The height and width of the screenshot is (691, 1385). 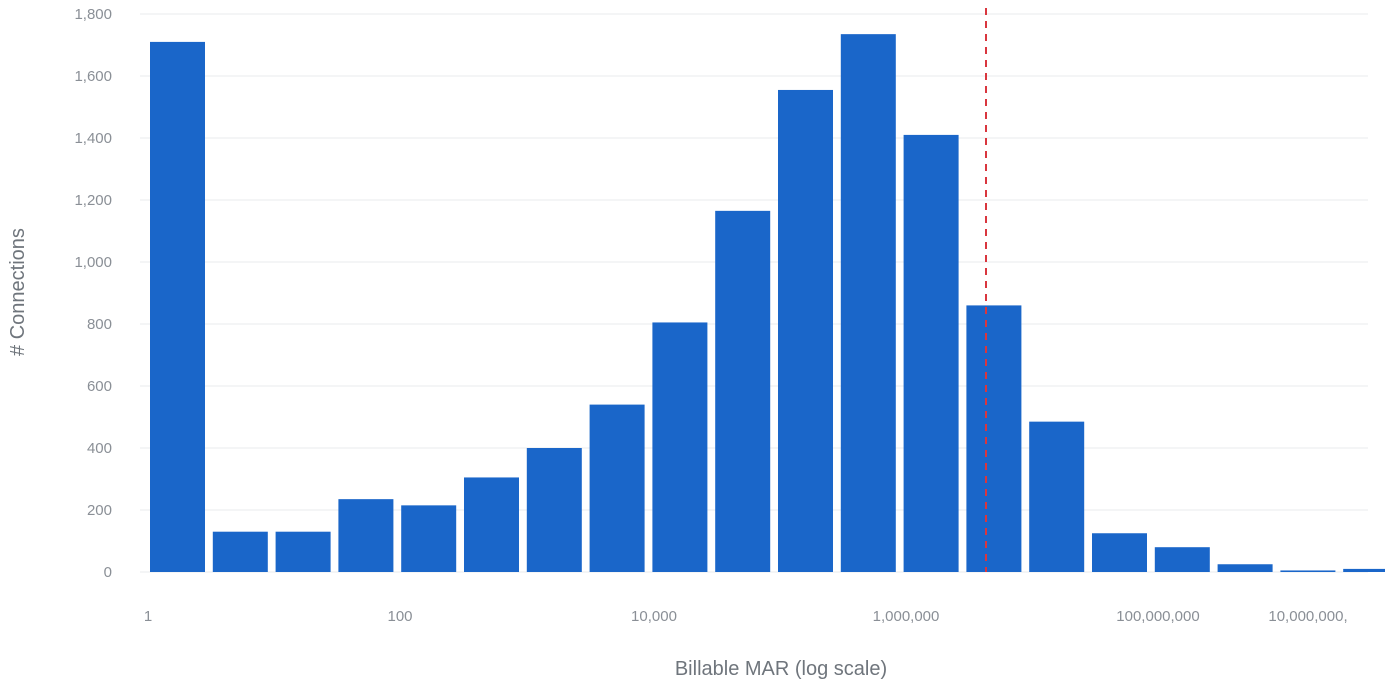 I want to click on y-axis-title: # Connections, so click(x=18, y=292).